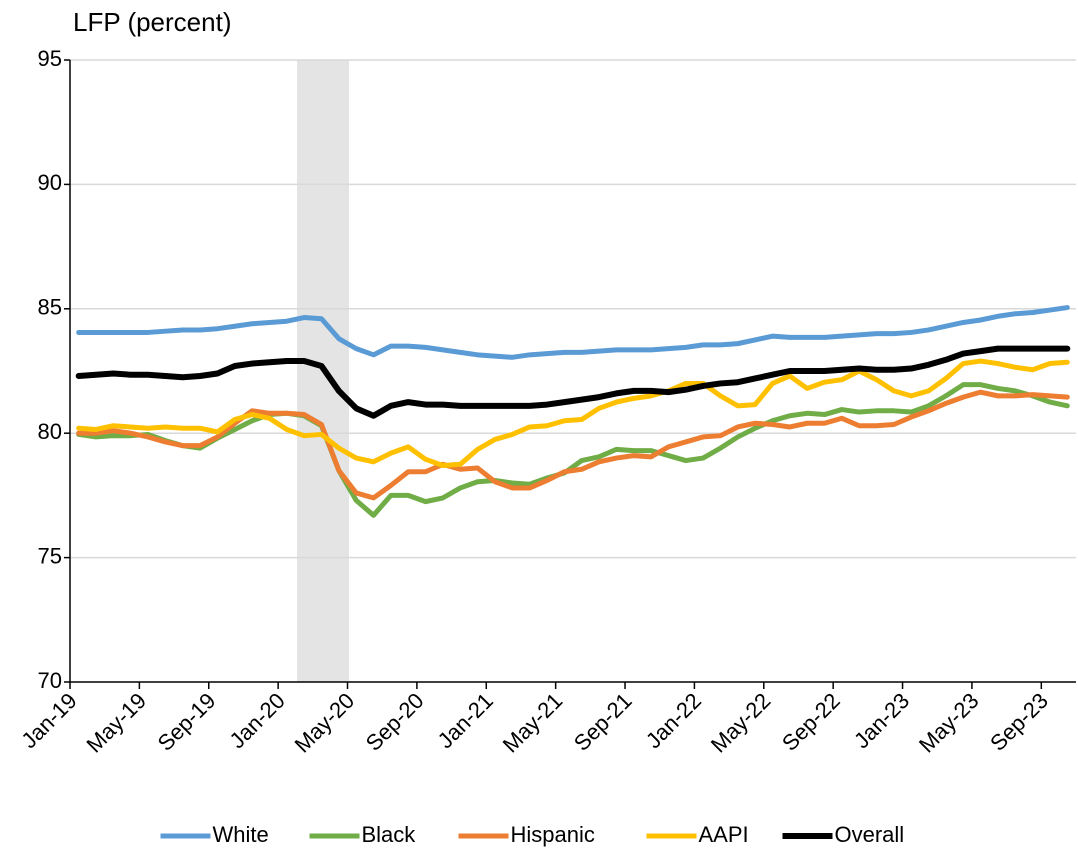 The height and width of the screenshot is (856, 1078). Describe the element at coordinates (395, 722) in the screenshot. I see `x-tick-label: Sep-20` at that location.